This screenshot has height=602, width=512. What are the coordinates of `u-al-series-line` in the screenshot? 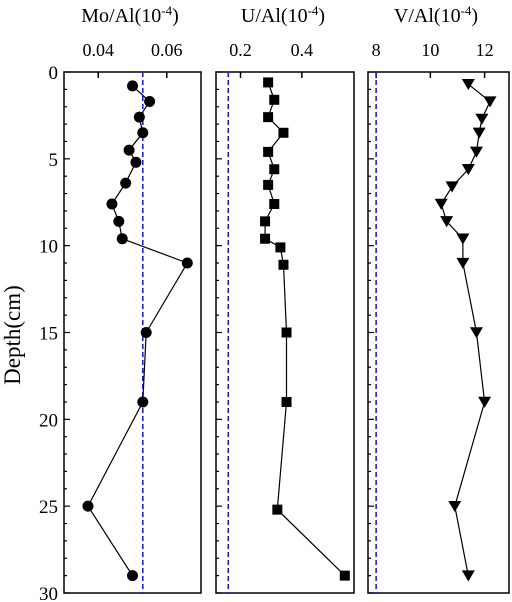 It's located at (305, 329).